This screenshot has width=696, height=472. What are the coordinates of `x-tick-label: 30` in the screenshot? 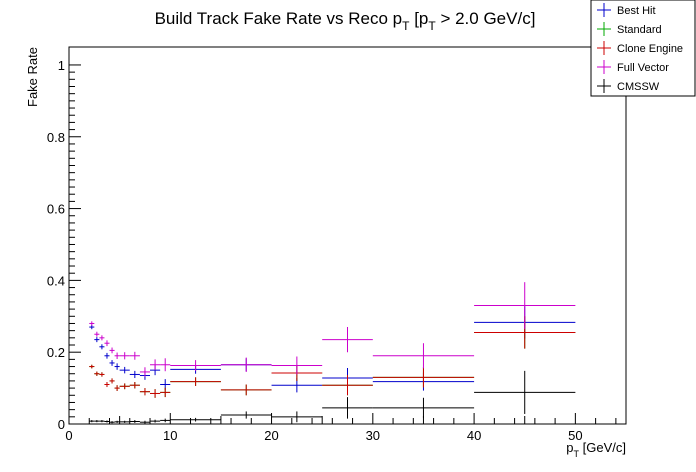 It's located at (373, 435).